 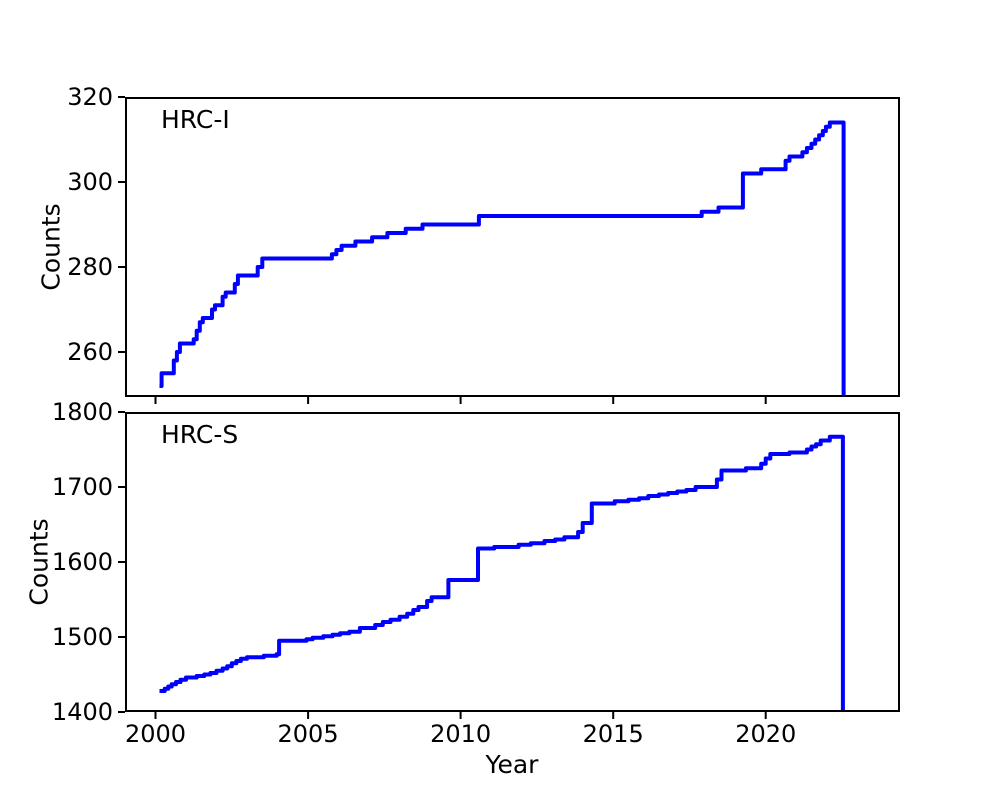 What do you see at coordinates (461, 734) in the screenshot?
I see `x-tick-label: 2010` at bounding box center [461, 734].